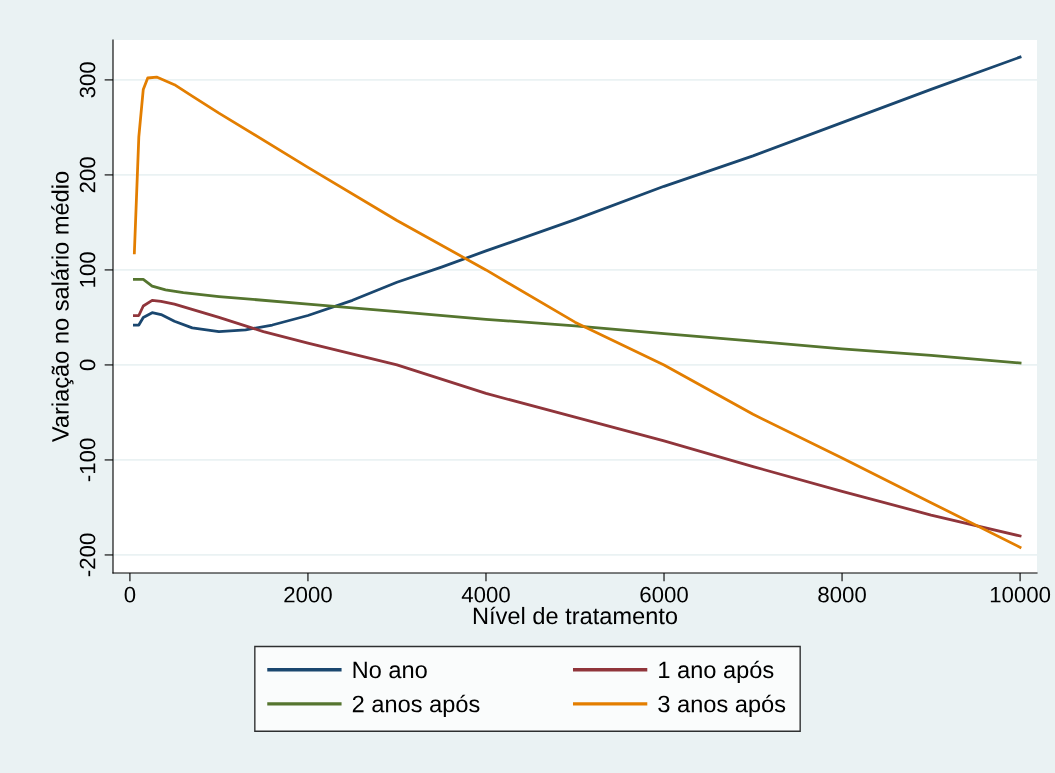  What do you see at coordinates (308, 594) in the screenshot?
I see `x-tick-label: 2000` at bounding box center [308, 594].